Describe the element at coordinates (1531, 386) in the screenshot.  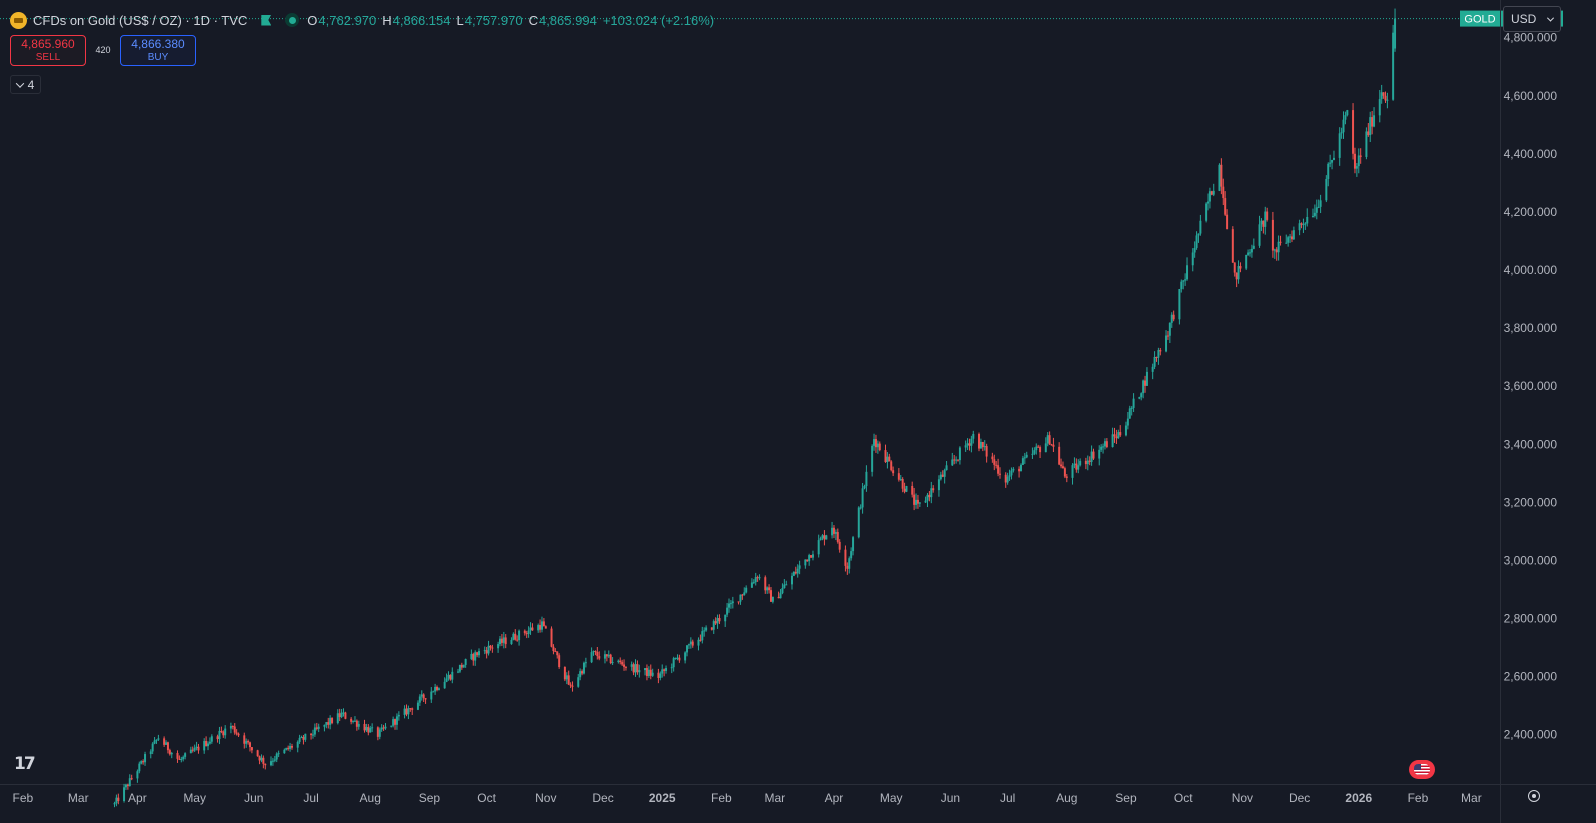
I see `price-axis-label: 3,600.000` at that location.